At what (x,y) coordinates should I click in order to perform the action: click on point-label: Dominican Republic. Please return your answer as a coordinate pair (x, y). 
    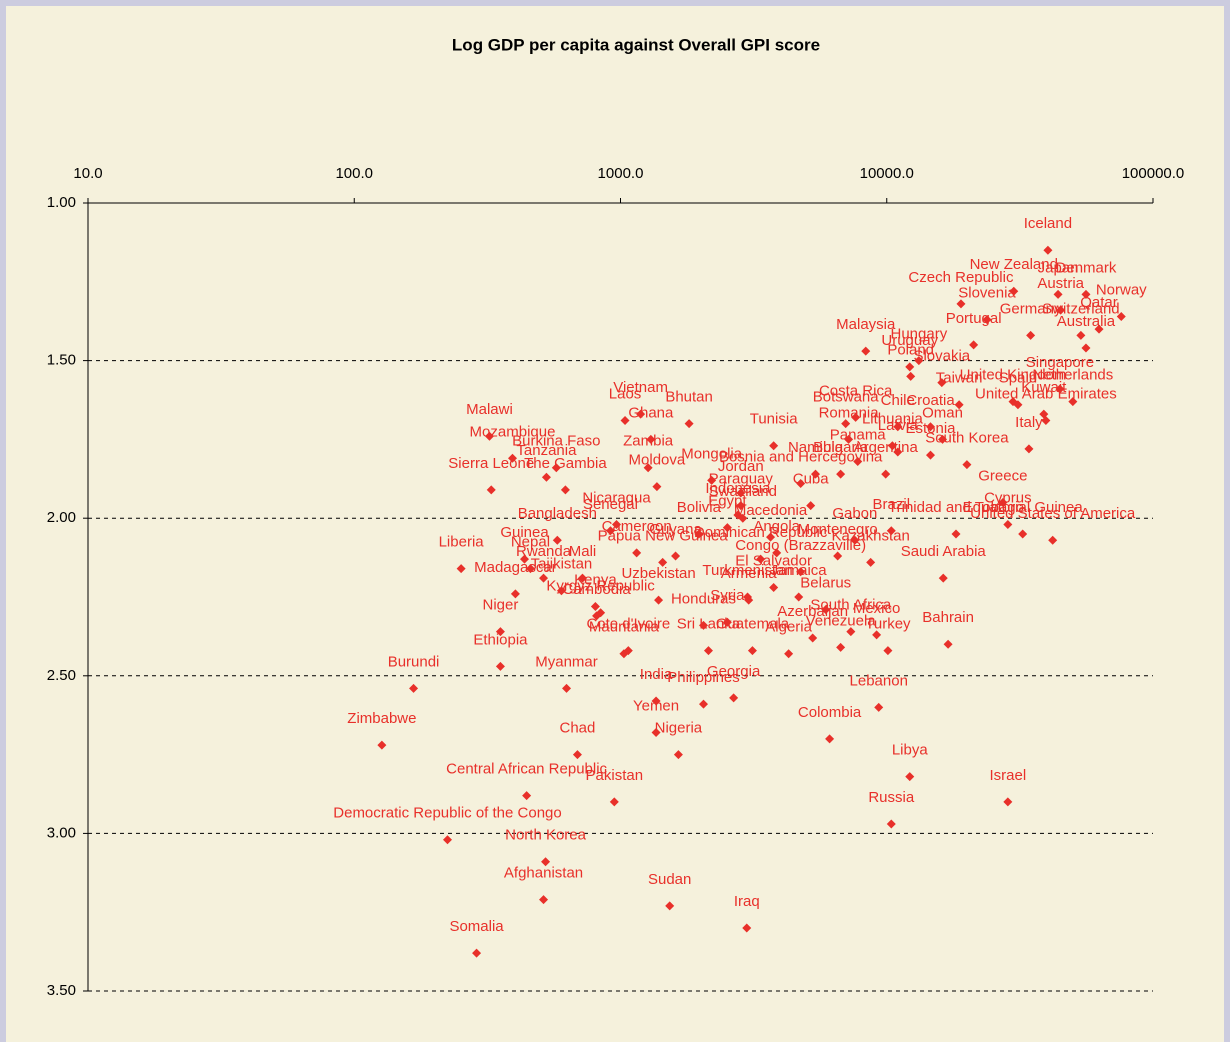
    Looking at the image, I should click on (761, 532).